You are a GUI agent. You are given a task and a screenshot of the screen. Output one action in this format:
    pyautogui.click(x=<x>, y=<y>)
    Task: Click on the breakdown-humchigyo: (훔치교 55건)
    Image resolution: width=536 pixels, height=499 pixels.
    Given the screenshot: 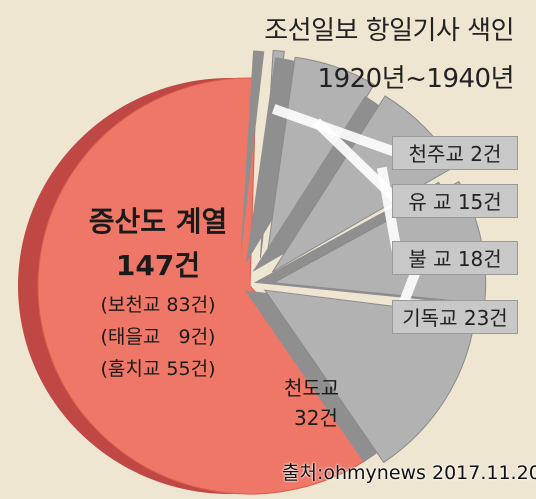 What is the action you would take?
    pyautogui.click(x=158, y=369)
    